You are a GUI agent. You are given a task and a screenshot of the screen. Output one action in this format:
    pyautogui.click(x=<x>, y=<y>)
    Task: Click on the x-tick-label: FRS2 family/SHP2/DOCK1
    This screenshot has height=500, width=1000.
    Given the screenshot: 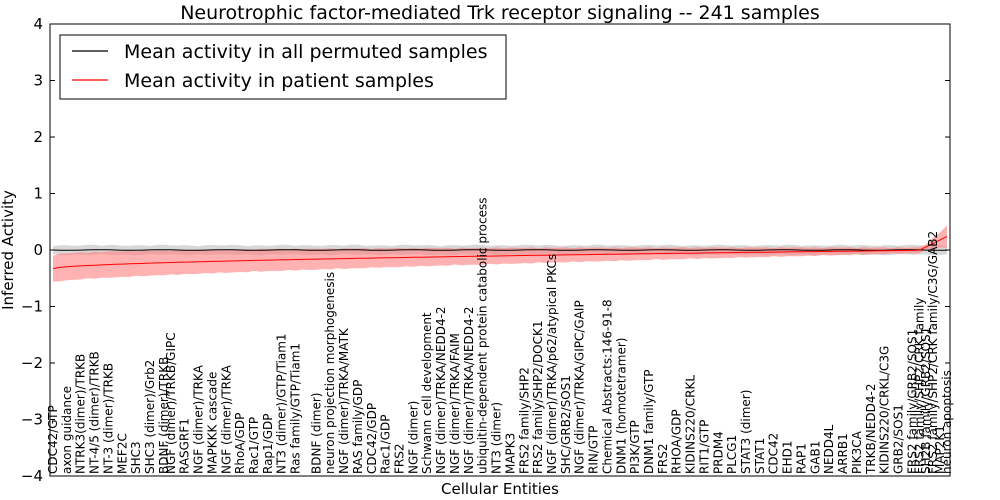 What is the action you would take?
    pyautogui.click(x=538, y=397)
    